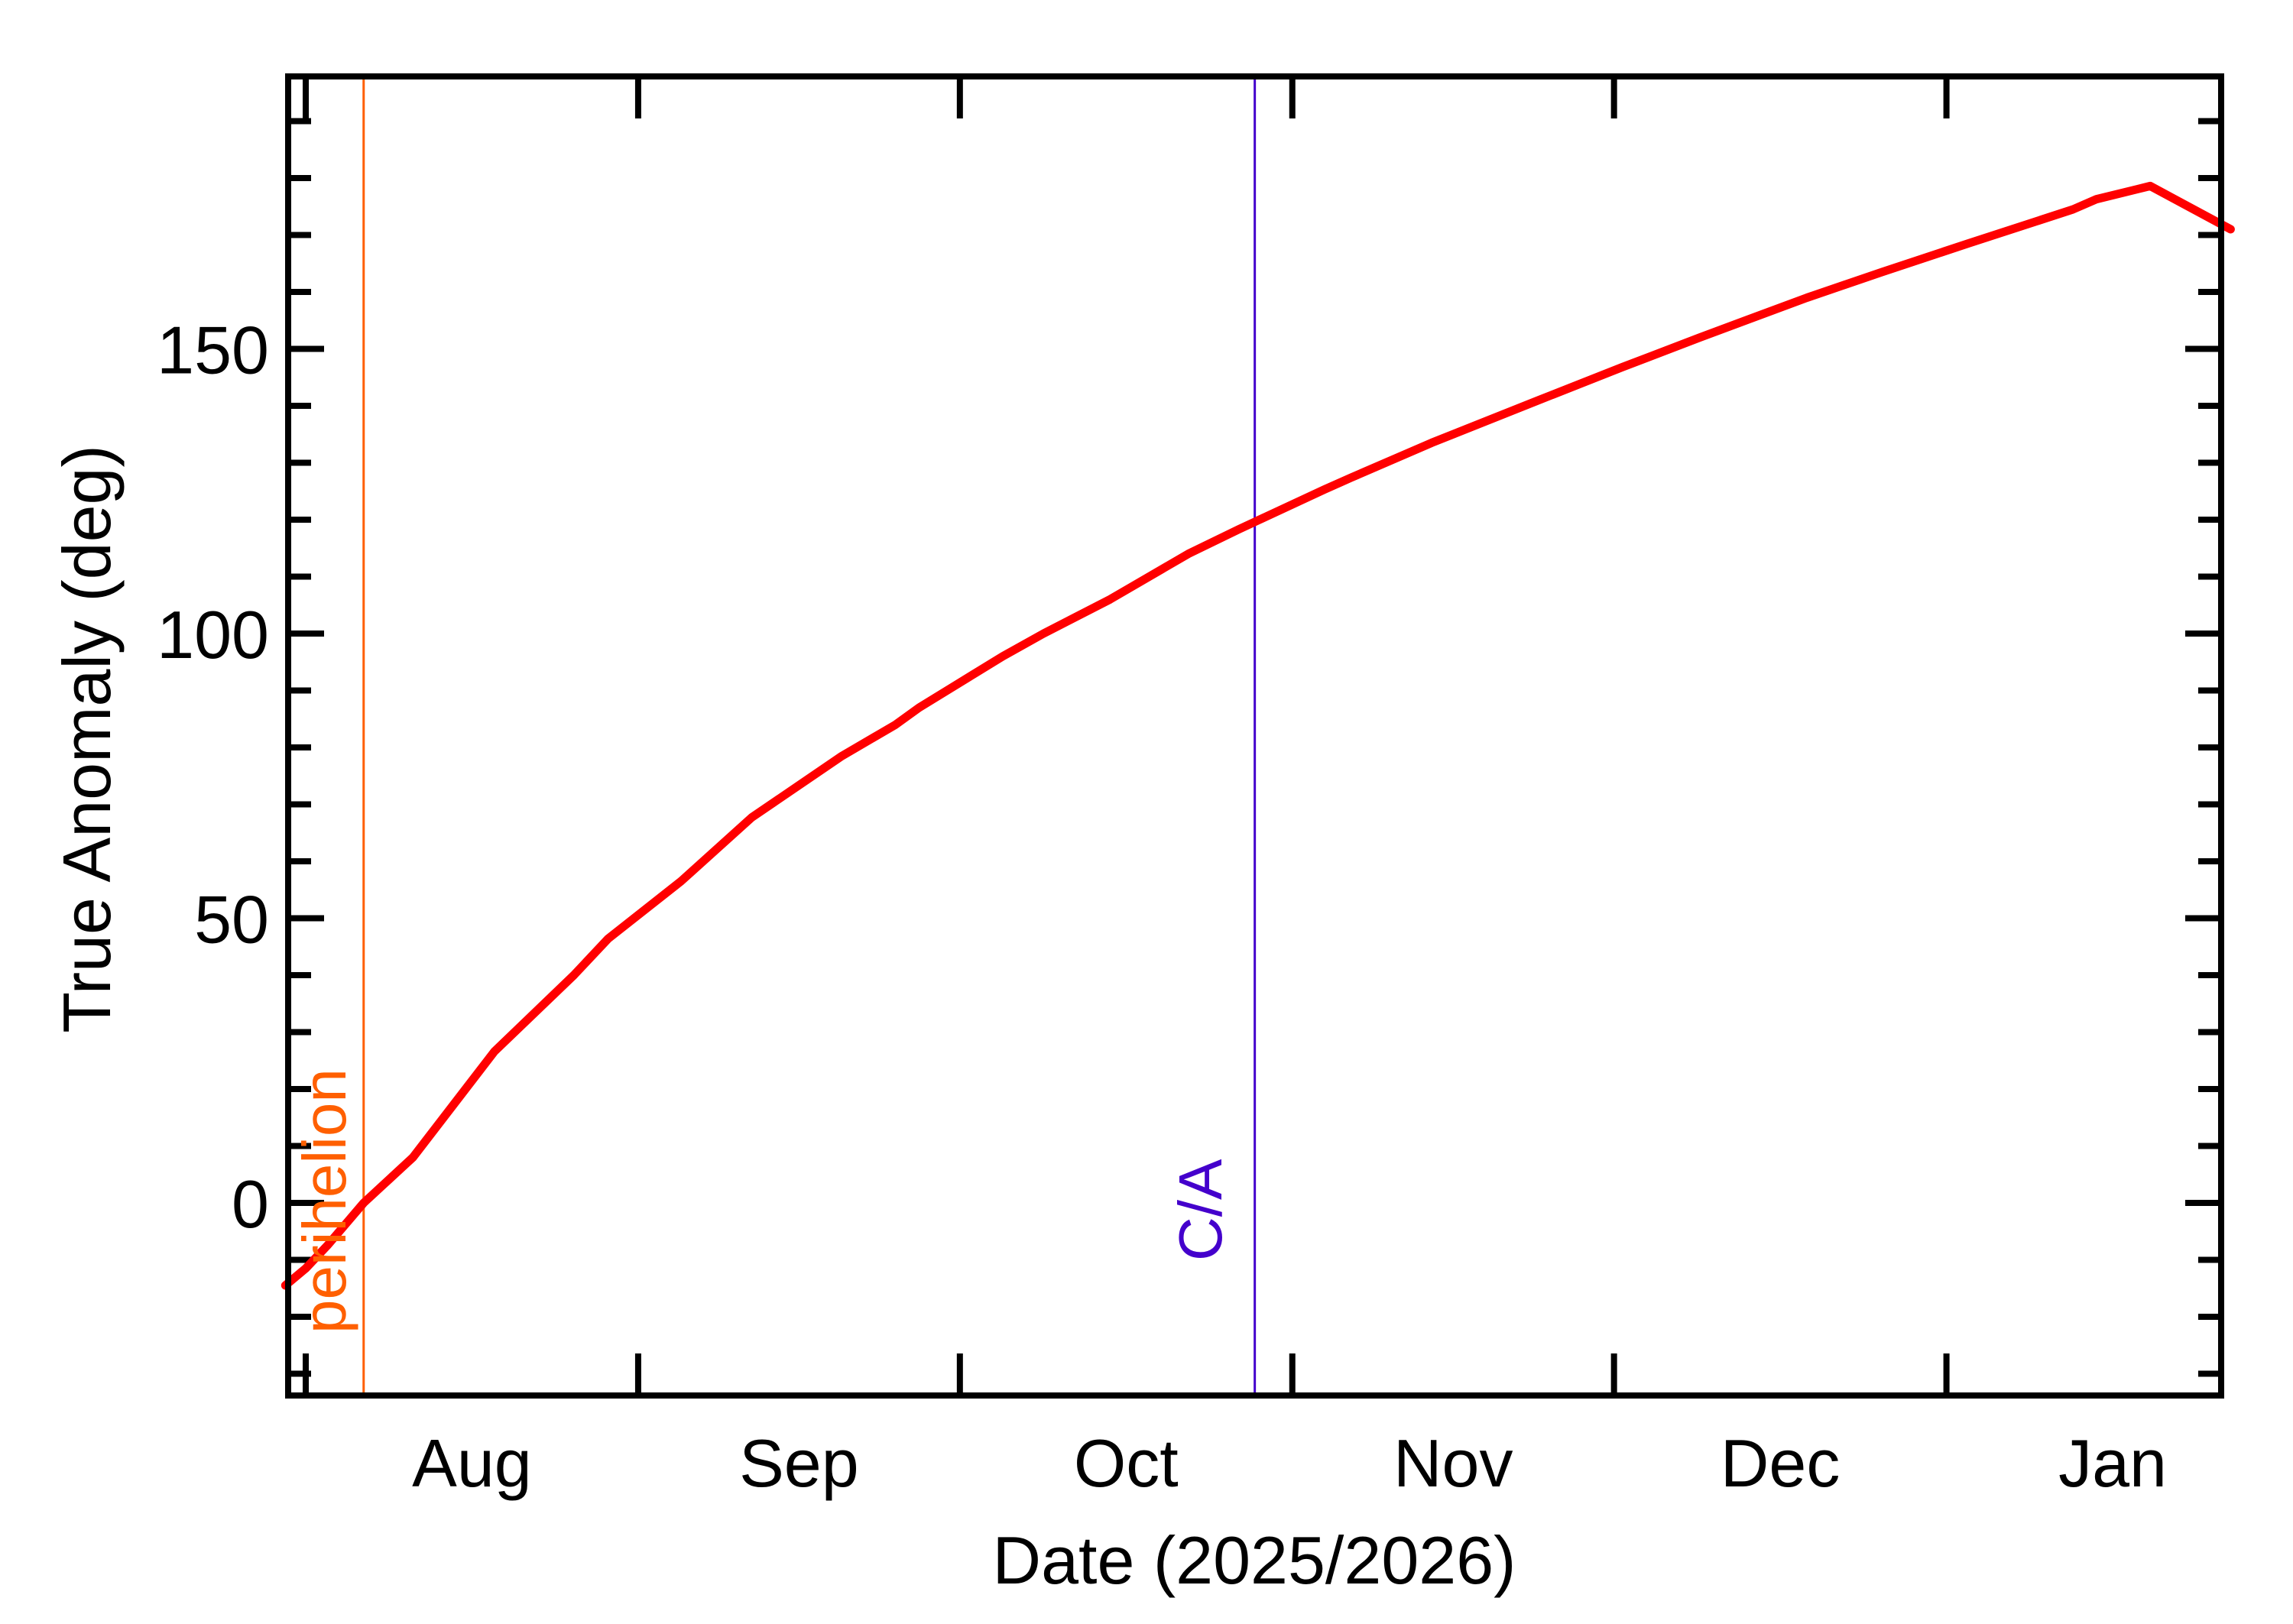 The height and width of the screenshot is (1624, 2293). What do you see at coordinates (231, 920) in the screenshot?
I see `y-tick-label: 50` at bounding box center [231, 920].